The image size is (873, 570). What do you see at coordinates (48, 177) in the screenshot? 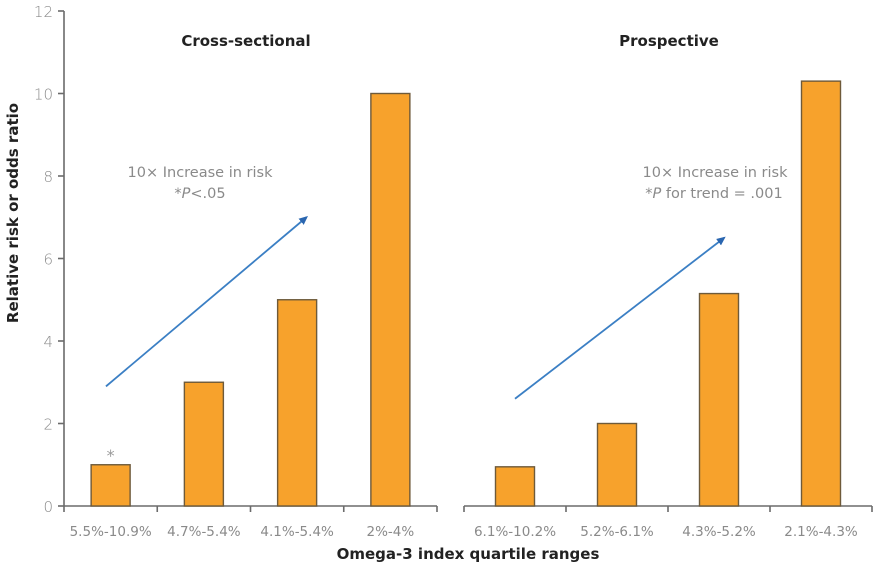
I see `y-tick-label: 8` at bounding box center [48, 177].